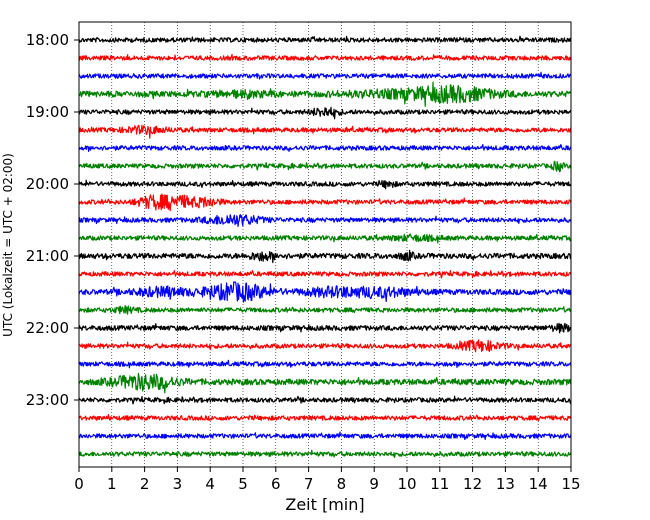 The height and width of the screenshot is (520, 650). Describe the element at coordinates (79, 484) in the screenshot. I see `x-tick-label: 0` at that location.